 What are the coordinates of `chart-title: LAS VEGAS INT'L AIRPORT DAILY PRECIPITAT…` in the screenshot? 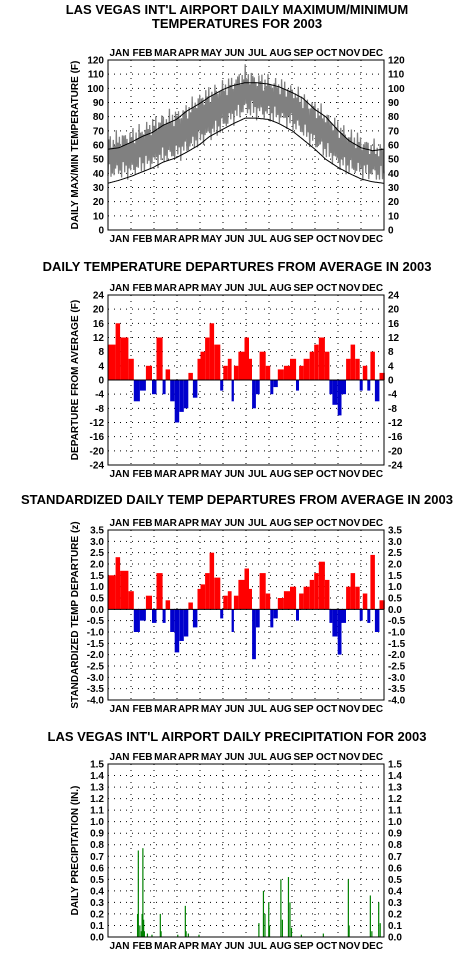 It's located at (237, 736).